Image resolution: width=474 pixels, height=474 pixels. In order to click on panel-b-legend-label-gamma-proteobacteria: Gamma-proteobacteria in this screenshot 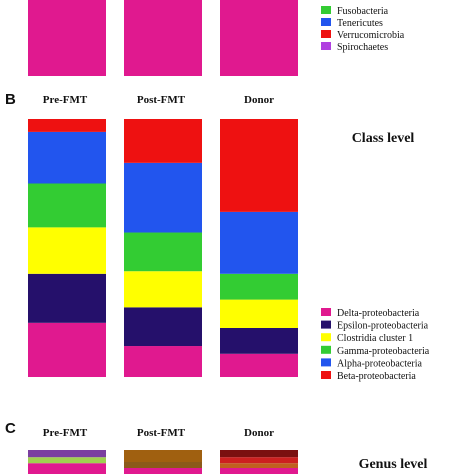, I will do `click(383, 351)`.